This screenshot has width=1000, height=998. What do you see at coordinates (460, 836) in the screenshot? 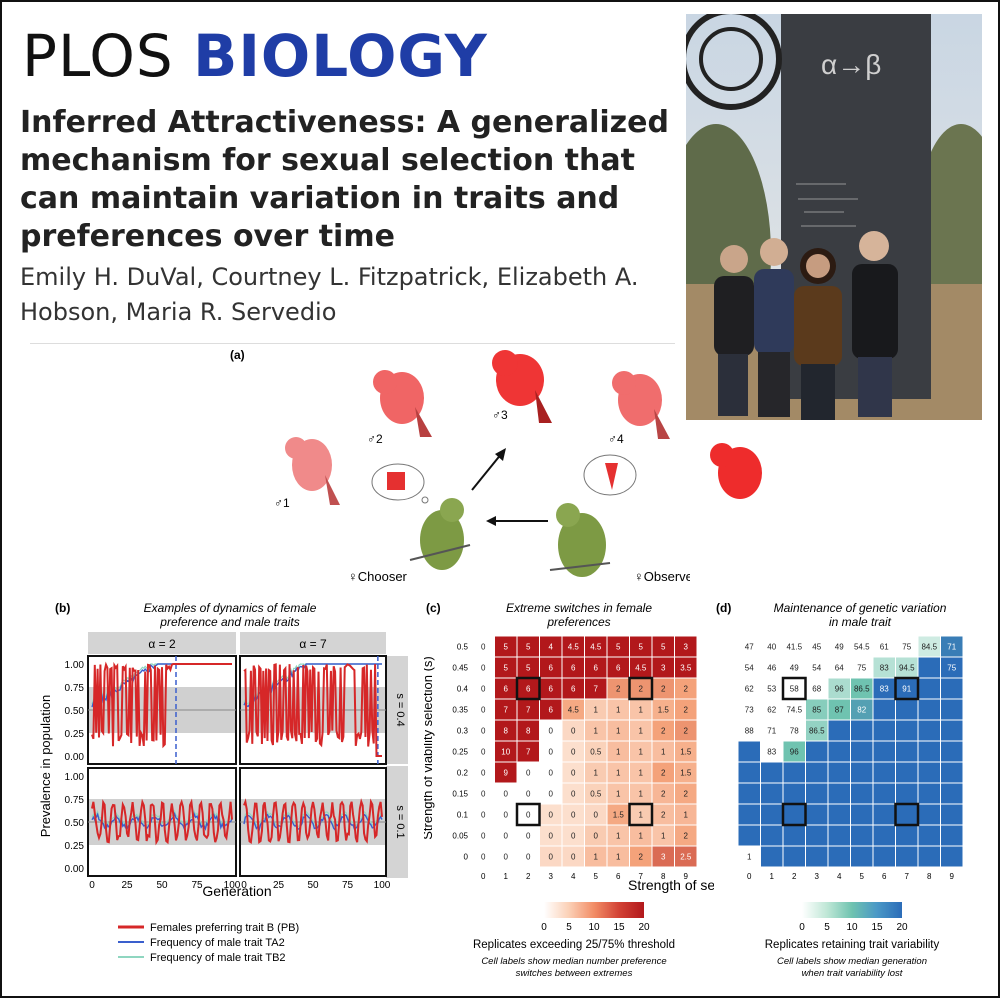
I see `ytick: 0.05` at bounding box center [460, 836].